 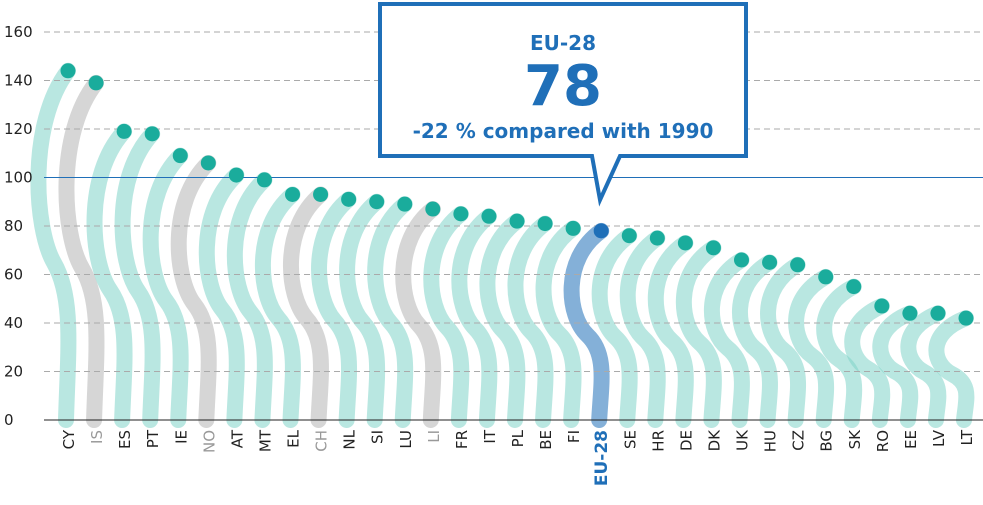 What do you see at coordinates (18, 129) in the screenshot?
I see `y-tick-label: 120` at bounding box center [18, 129].